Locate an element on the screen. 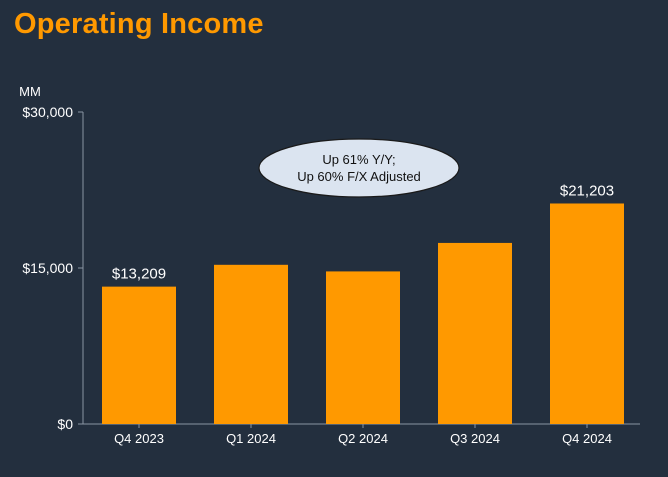 The image size is (668, 477). page-title: Operating Income is located at coordinates (139, 24).